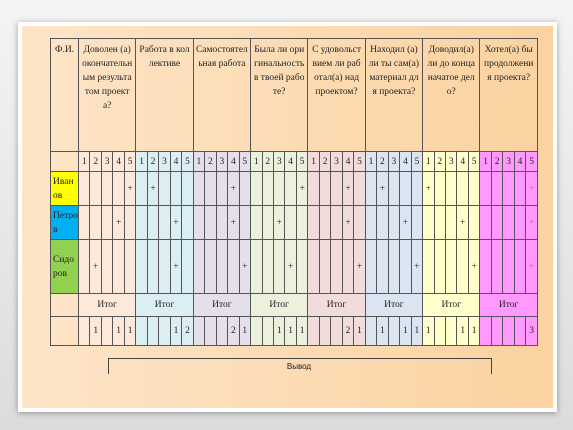 Image resolution: width=573 pixels, height=430 pixels. What do you see at coordinates (348, 331) in the screenshot?
I see `total-count: 2` at bounding box center [348, 331].